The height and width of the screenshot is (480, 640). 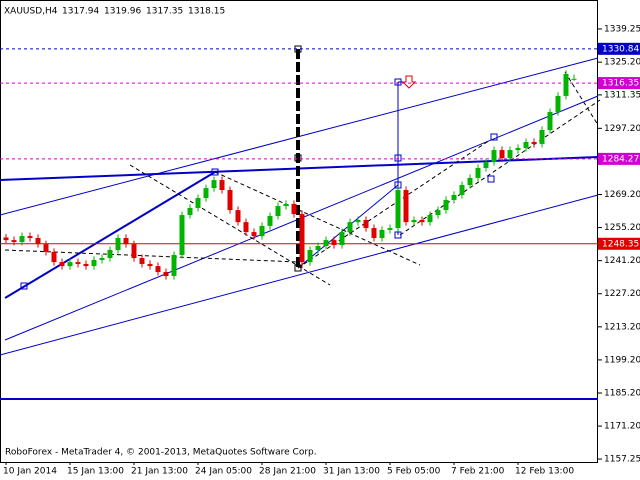 I want to click on x-tick-label: 31 Jan 13:00, so click(x=351, y=472).